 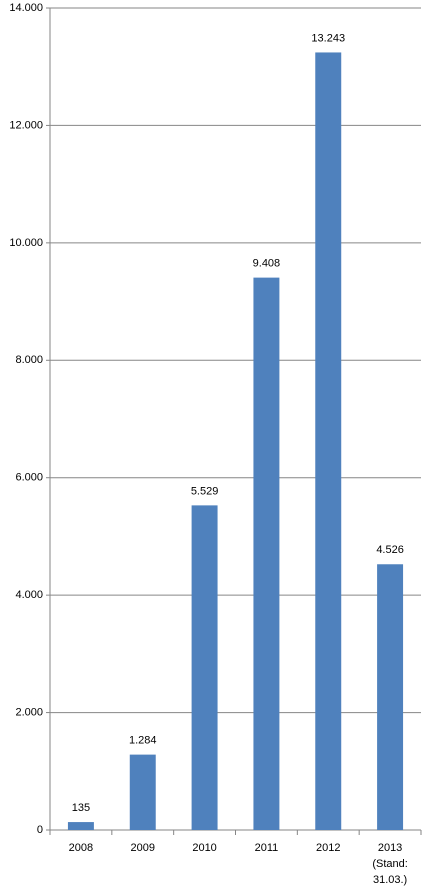 I want to click on data-label: 1.284, so click(x=143, y=741).